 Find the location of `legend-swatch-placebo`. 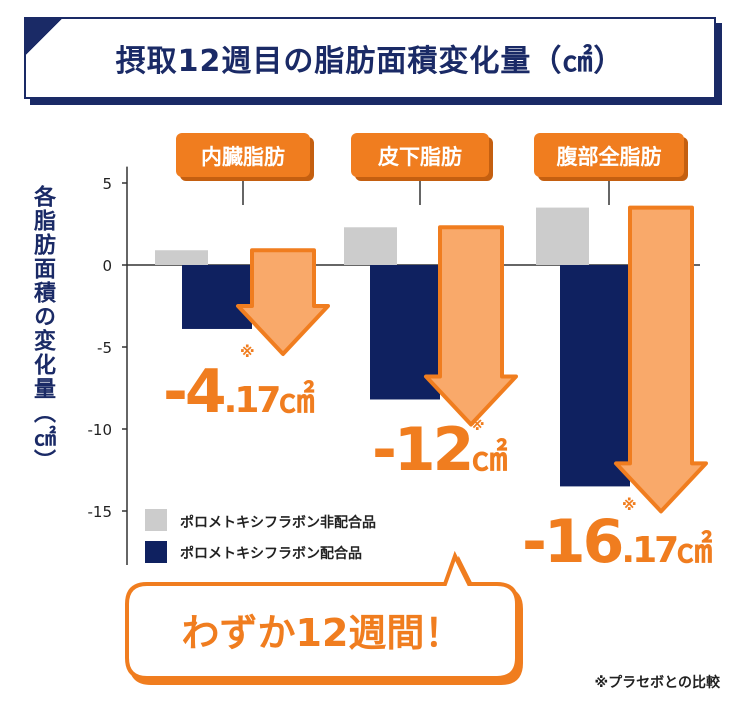

legend-swatch-placebo is located at coordinates (156, 520).